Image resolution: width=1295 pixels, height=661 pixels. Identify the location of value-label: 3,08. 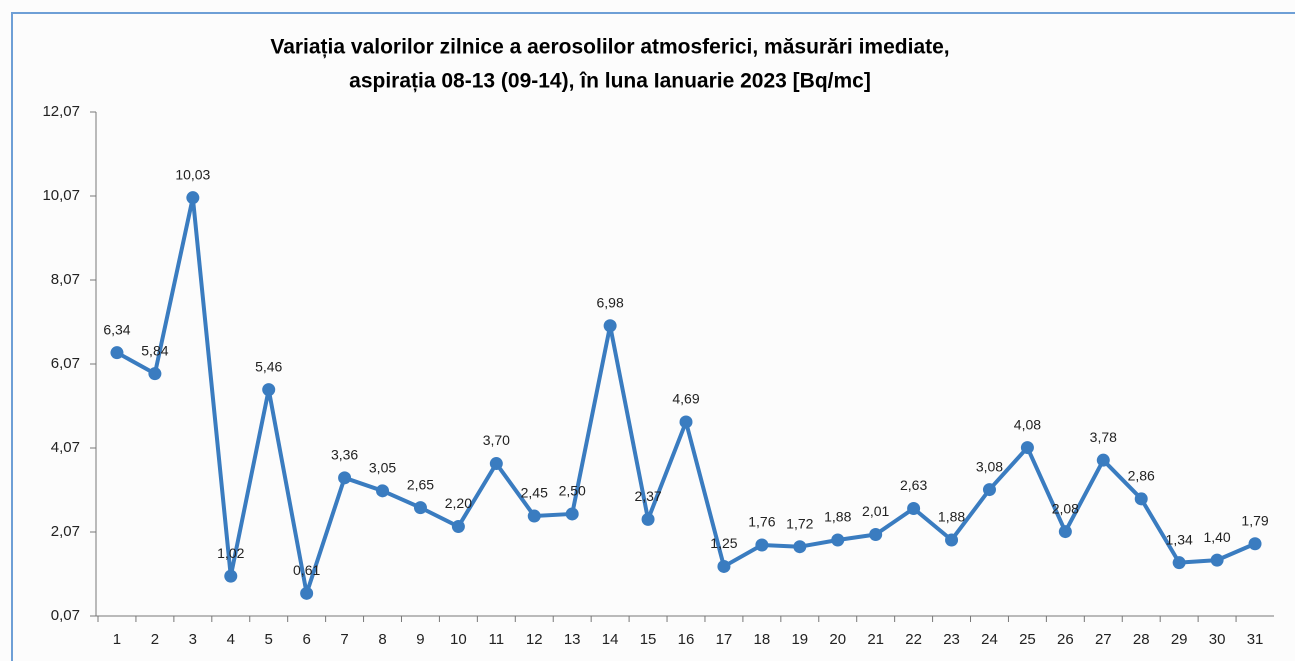
(989, 466).